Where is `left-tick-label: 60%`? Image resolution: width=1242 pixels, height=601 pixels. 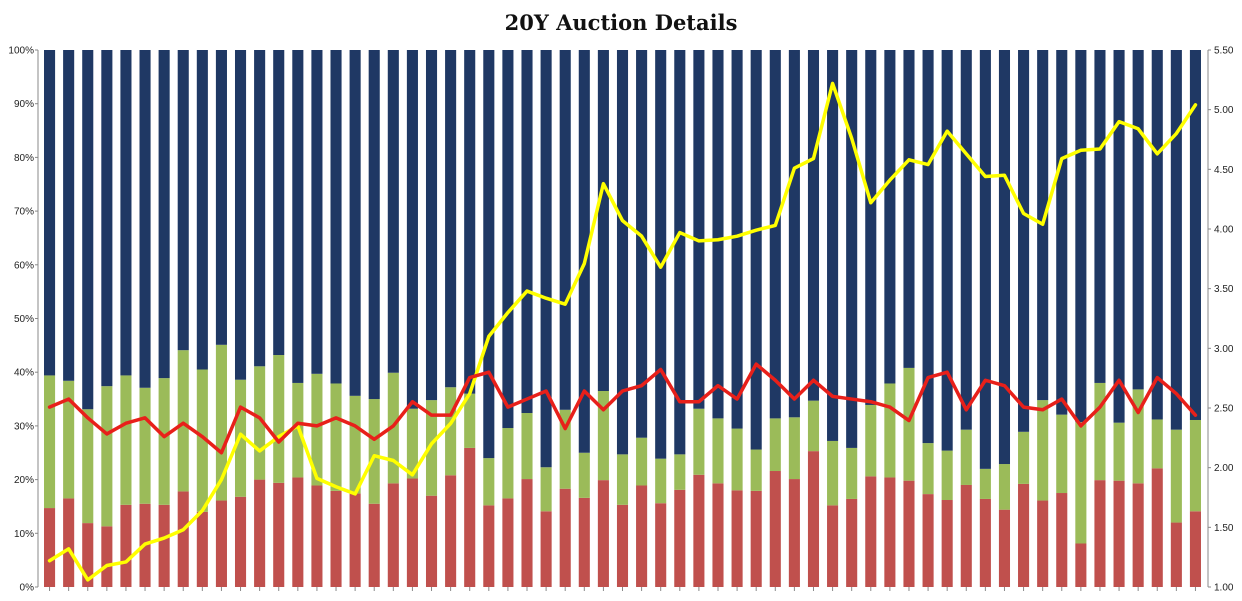 left-tick-label: 60% is located at coordinates (24, 265).